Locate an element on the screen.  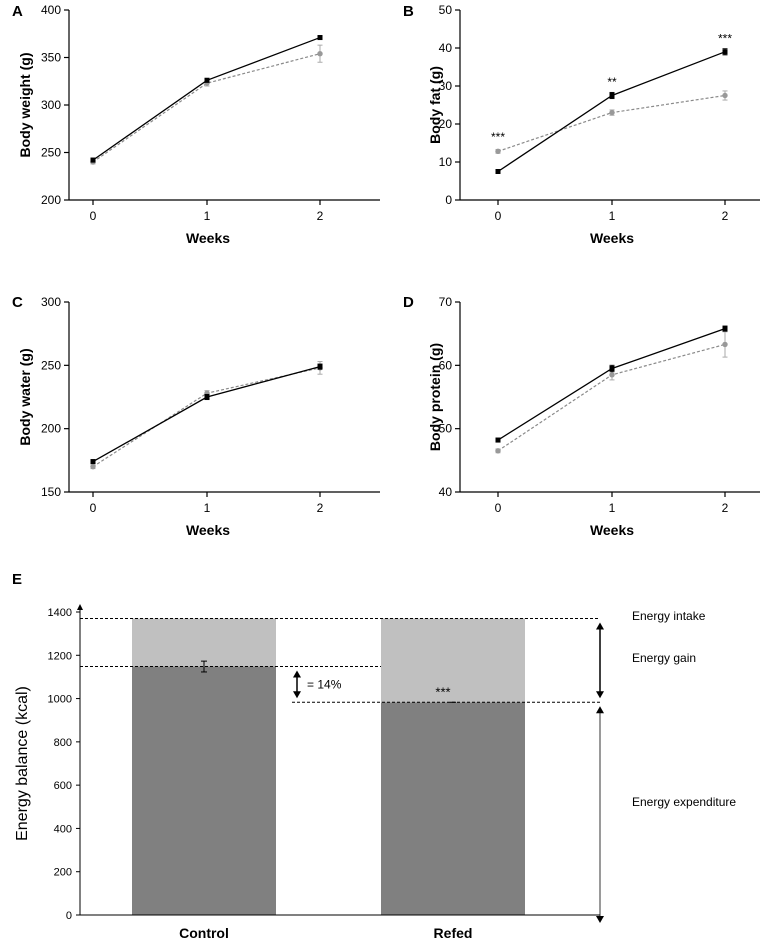
y-tick-label: 70 is located at coordinates (446, 302).